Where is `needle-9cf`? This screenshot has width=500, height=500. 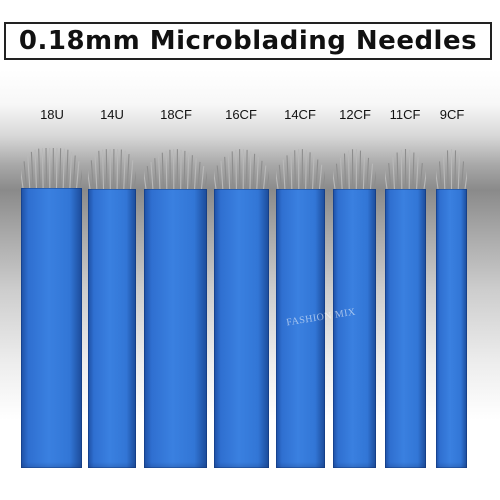 needle-9cf is located at coordinates (451, 308).